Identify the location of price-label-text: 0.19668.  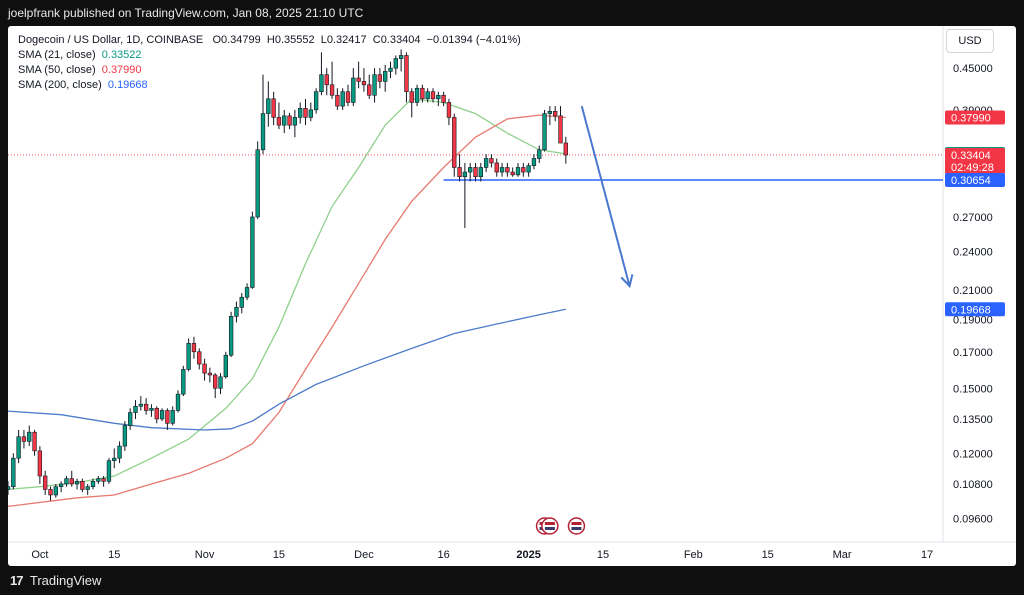
(971, 310).